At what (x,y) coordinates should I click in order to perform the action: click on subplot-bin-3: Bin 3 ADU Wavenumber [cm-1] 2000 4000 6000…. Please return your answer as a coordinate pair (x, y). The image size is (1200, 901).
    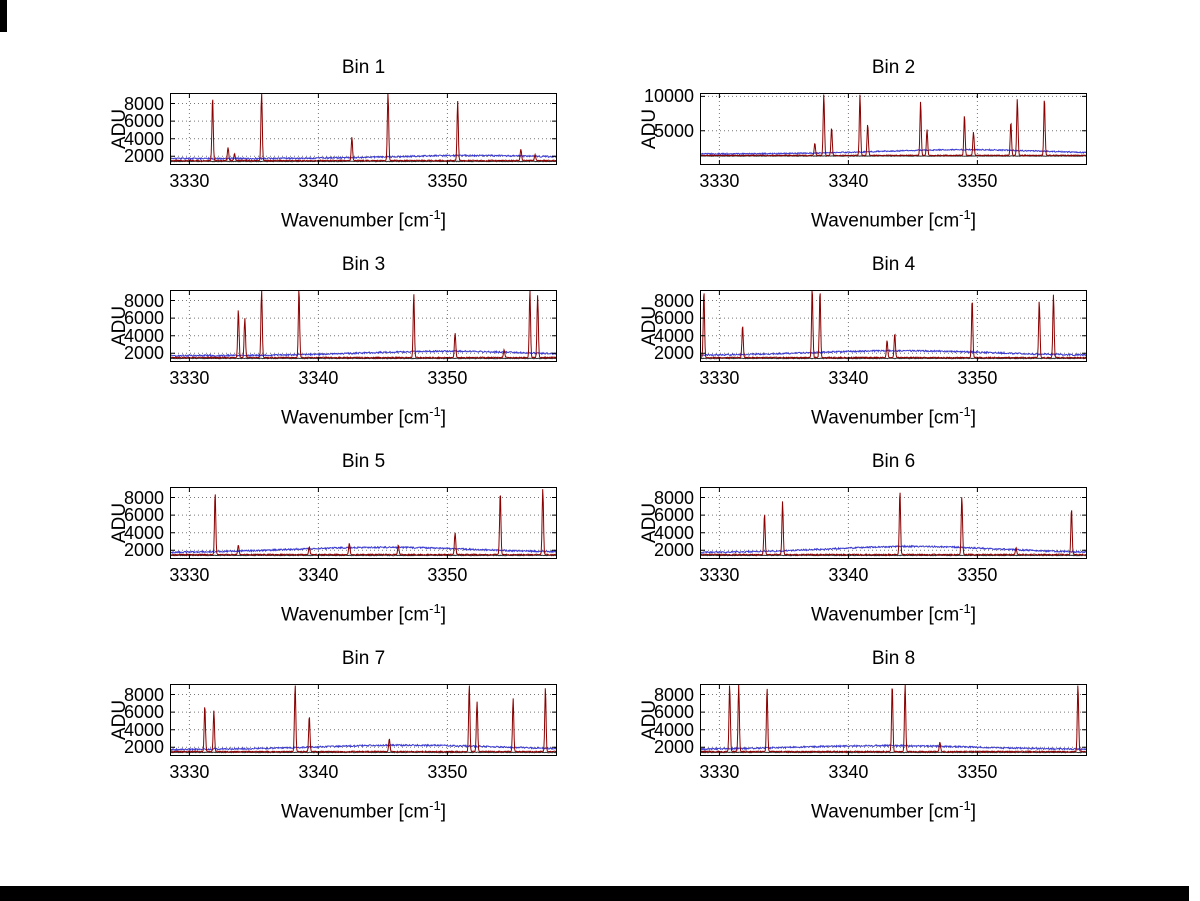
    Looking at the image, I should click on (346, 343).